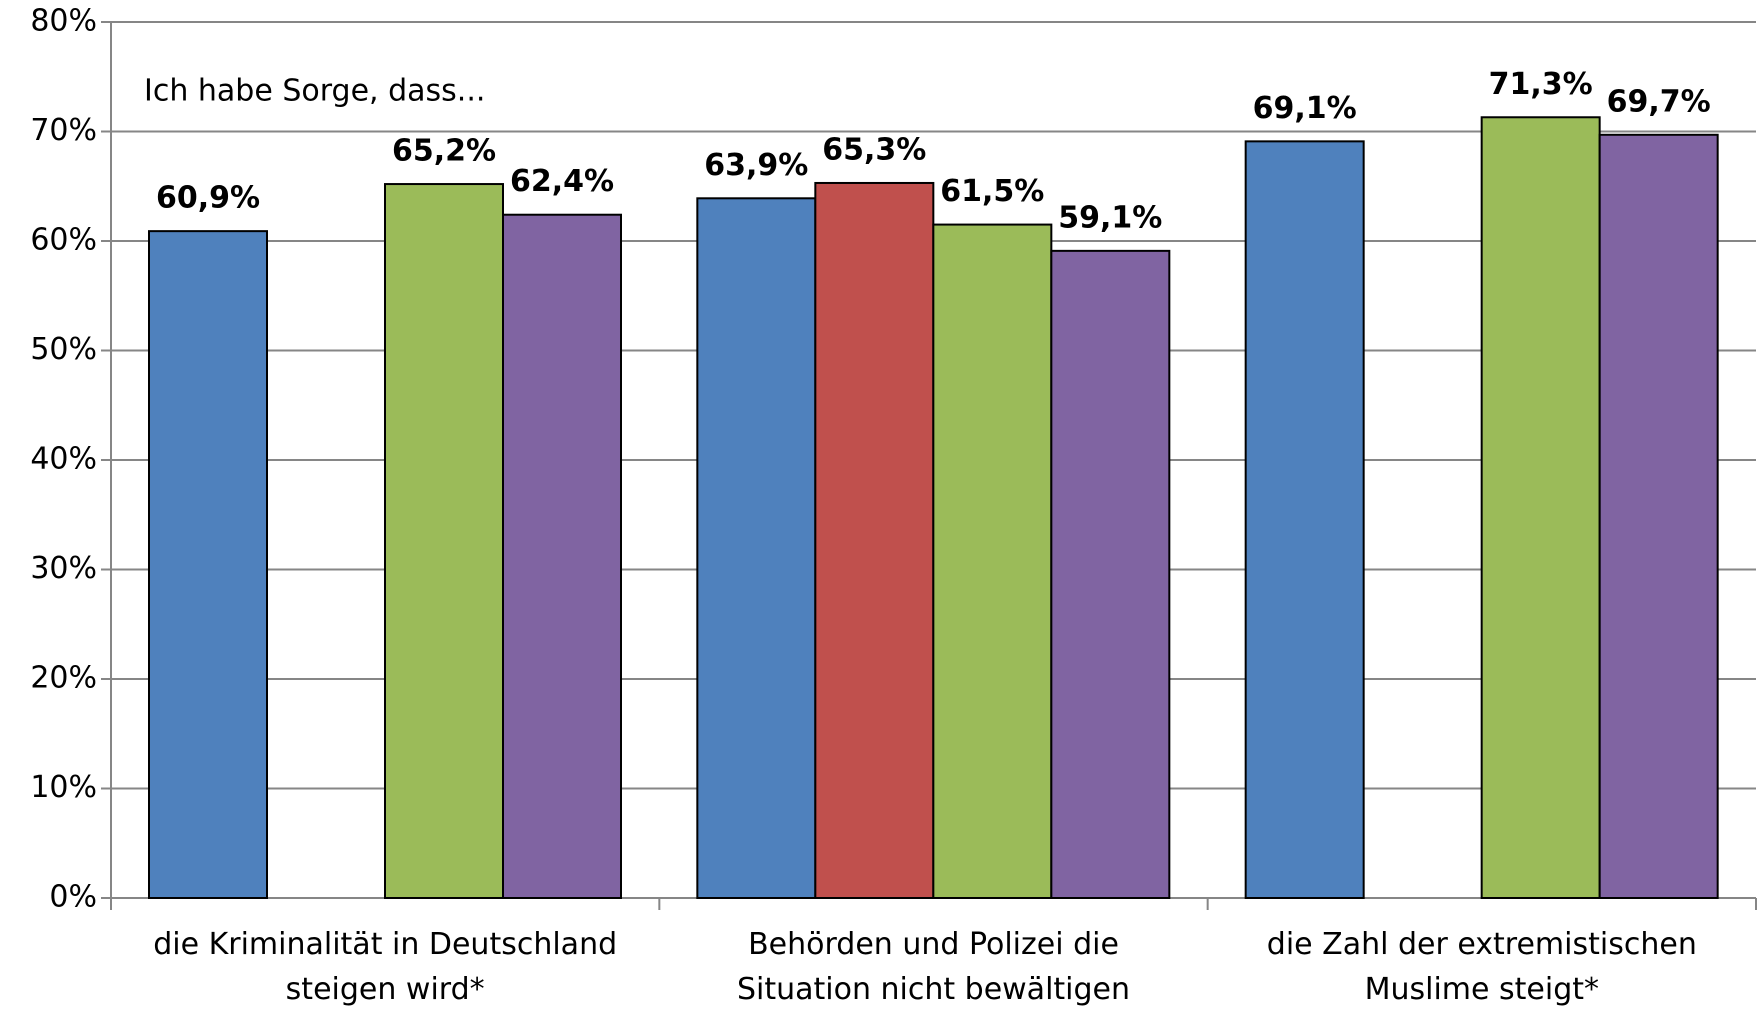 The image size is (1763, 1010). Describe the element at coordinates (756, 165) in the screenshot. I see `data-label: 63,9%` at that location.